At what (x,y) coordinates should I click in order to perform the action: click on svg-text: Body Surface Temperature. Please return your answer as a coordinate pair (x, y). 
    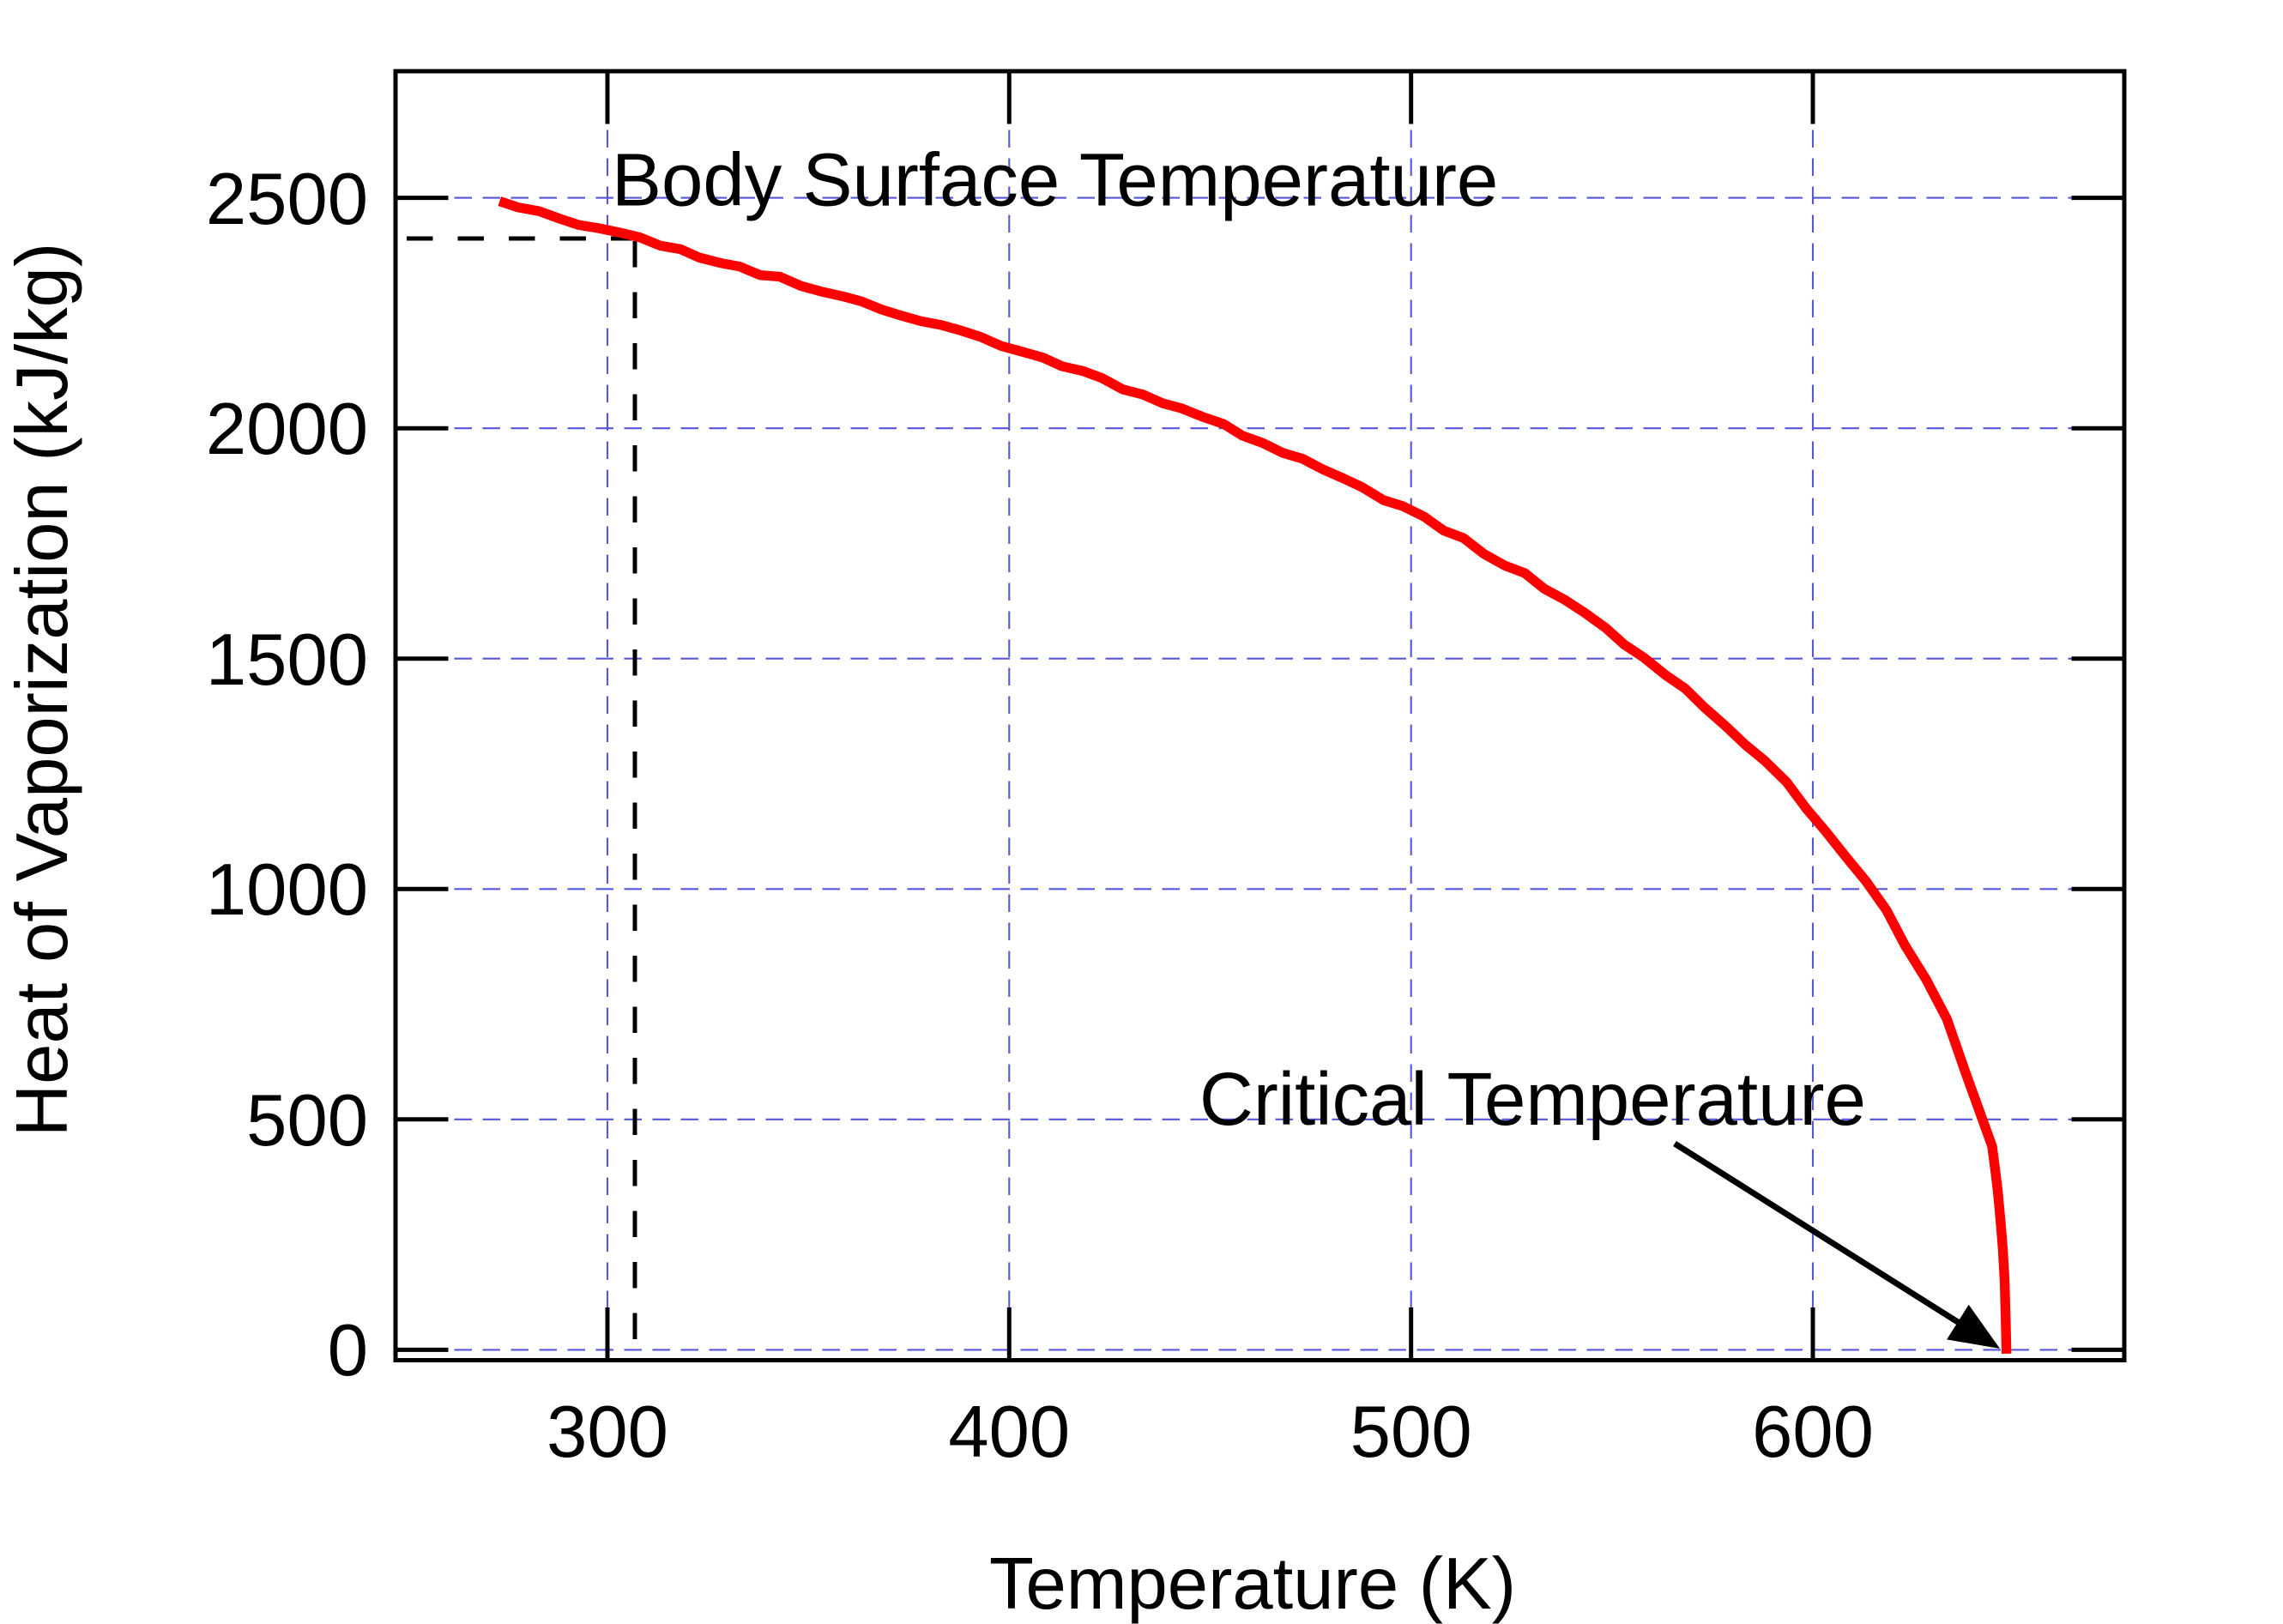
    Looking at the image, I should click on (1055, 180).